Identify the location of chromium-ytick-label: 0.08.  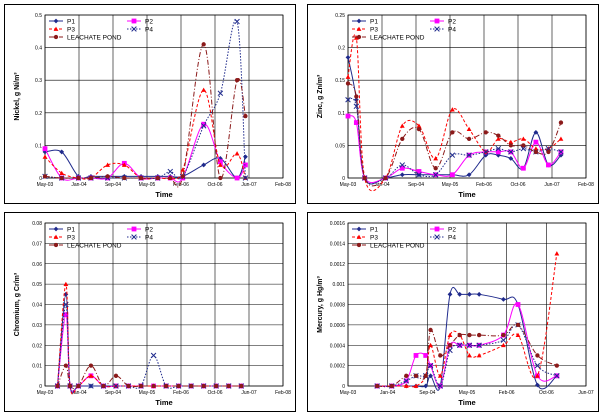
(37, 224).